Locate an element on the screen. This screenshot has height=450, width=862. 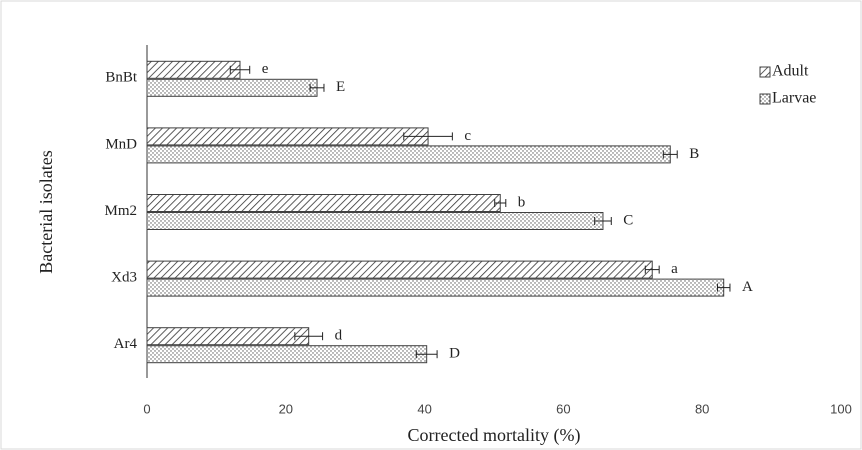
y-tick-label: Ar4 is located at coordinates (126, 344).